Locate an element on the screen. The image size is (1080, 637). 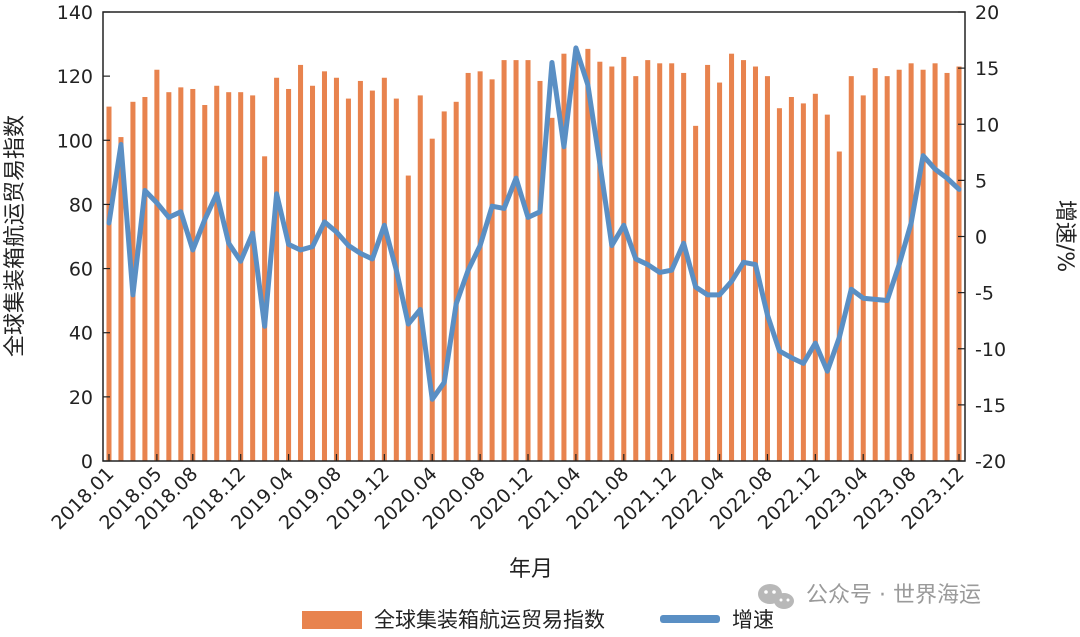
bar-2021.08 is located at coordinates (624, 259).